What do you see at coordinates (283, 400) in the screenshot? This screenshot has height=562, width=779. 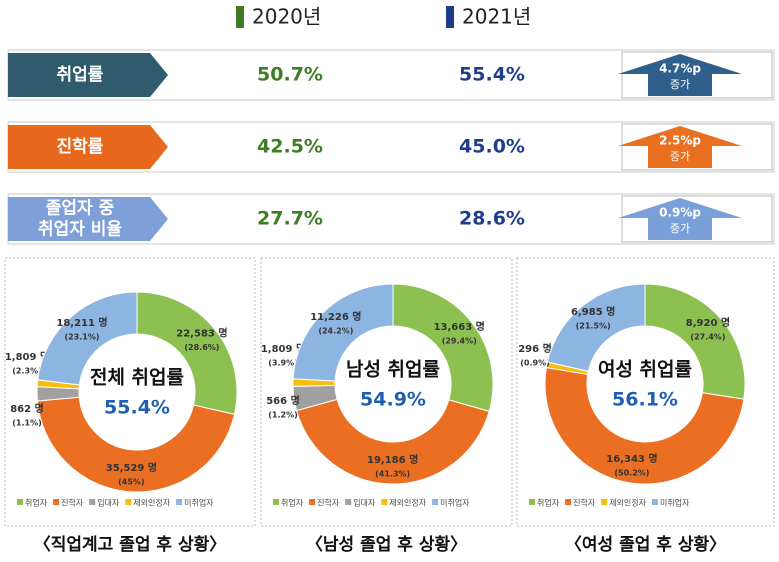 I see `slice-value-label: 566 명` at bounding box center [283, 400].